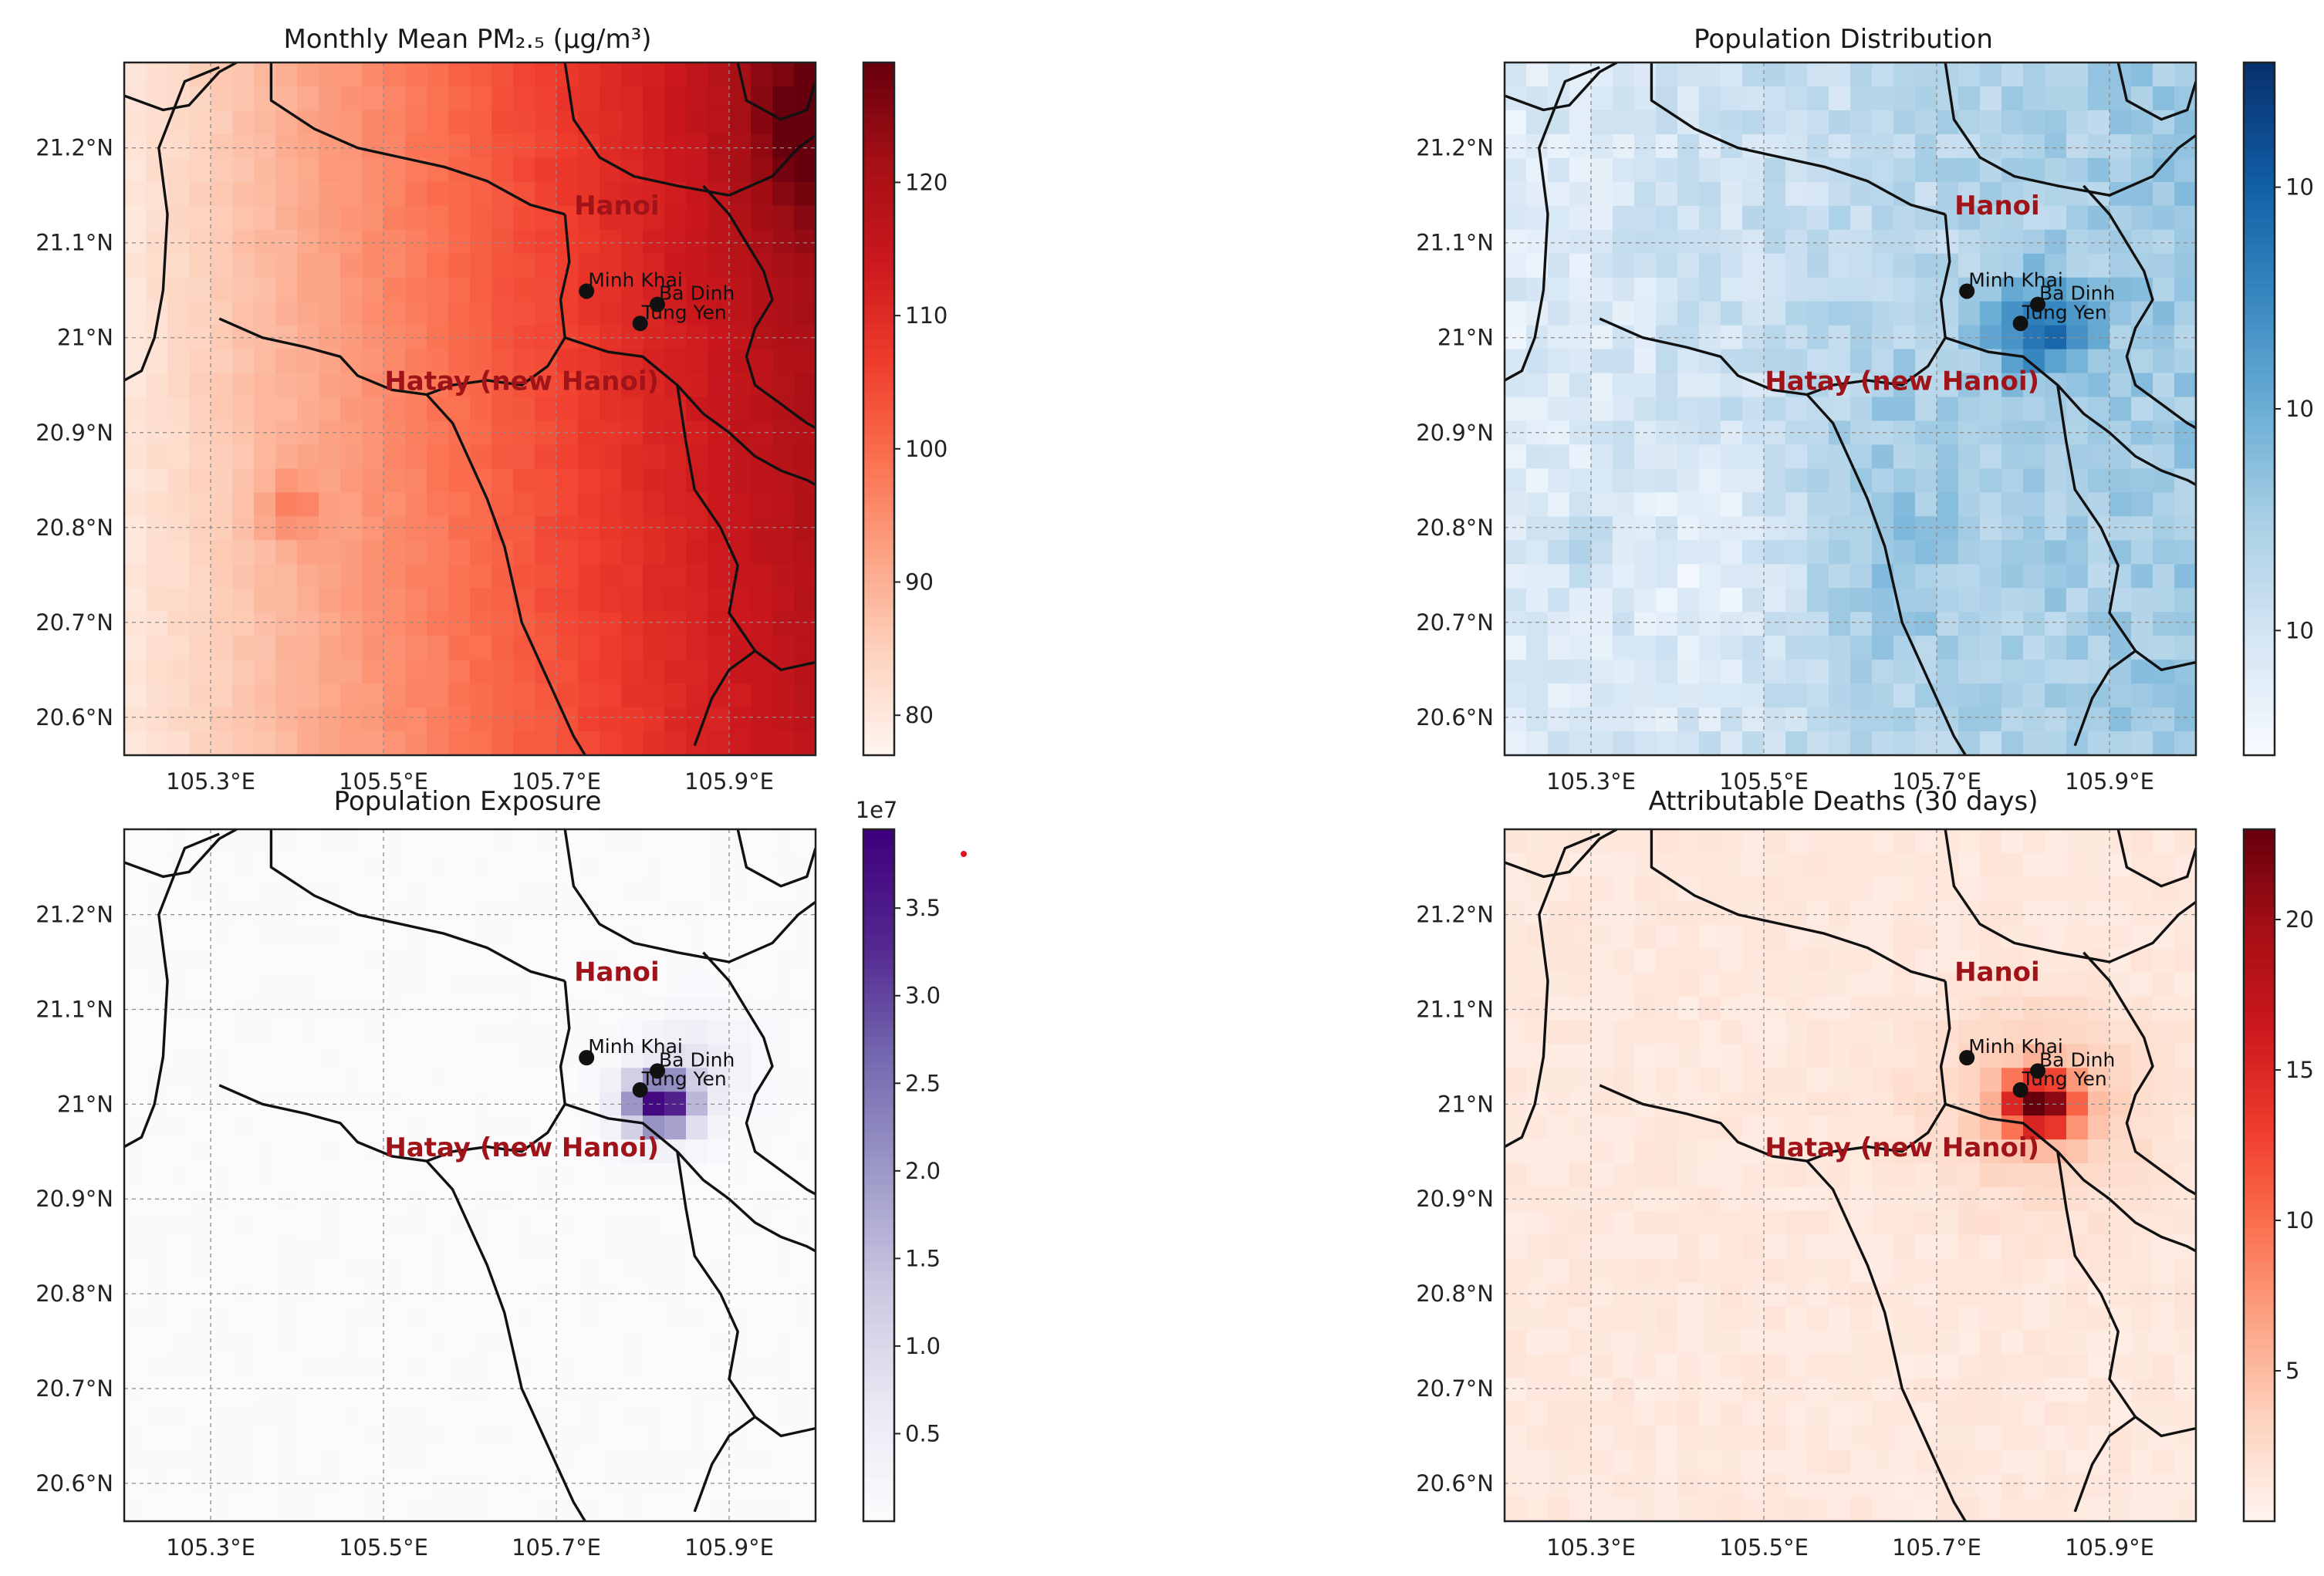 This screenshot has height=1576, width=2324. Describe the element at coordinates (470, 409) in the screenshot. I see `plot-frame` at that location.